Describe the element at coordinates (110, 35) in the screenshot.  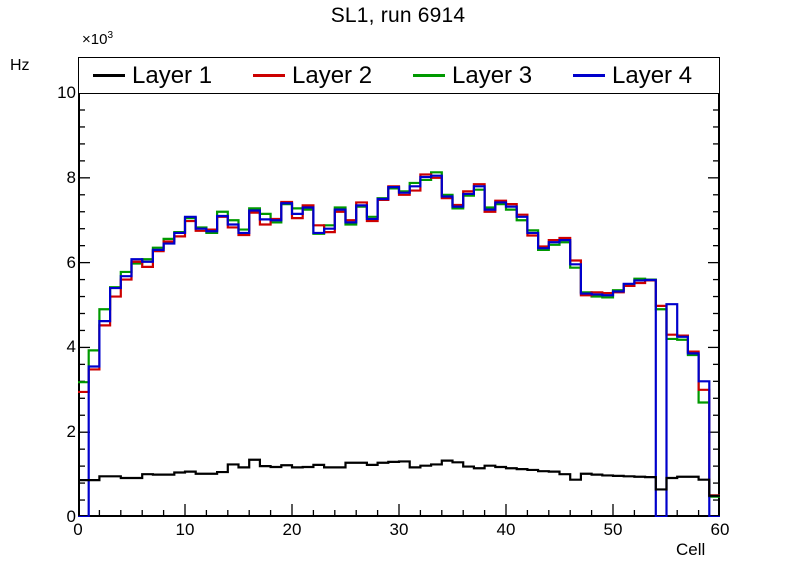
I see `y-axis-exponent-power: 3` at that location.